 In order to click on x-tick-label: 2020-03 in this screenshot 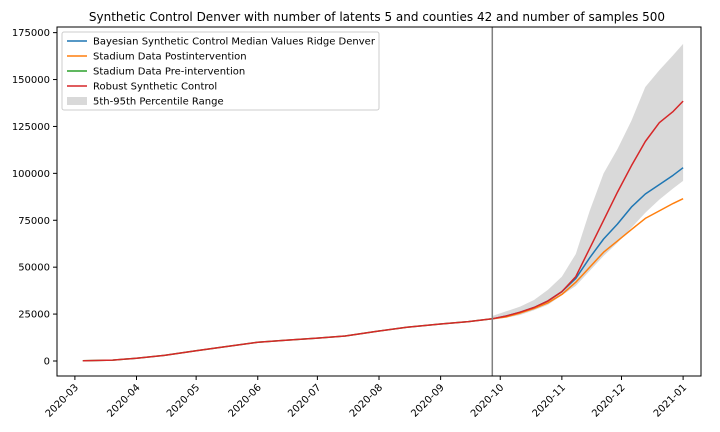, I will do `click(62, 400)`.